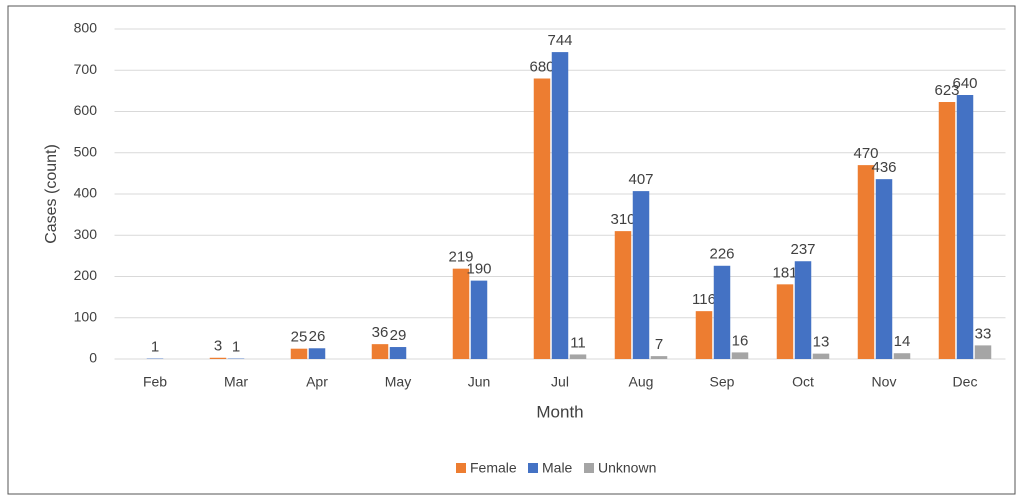 Image resolution: width=1016 pixels, height=495 pixels. What do you see at coordinates (578, 342) in the screenshot?
I see `data-label: 11` at bounding box center [578, 342].